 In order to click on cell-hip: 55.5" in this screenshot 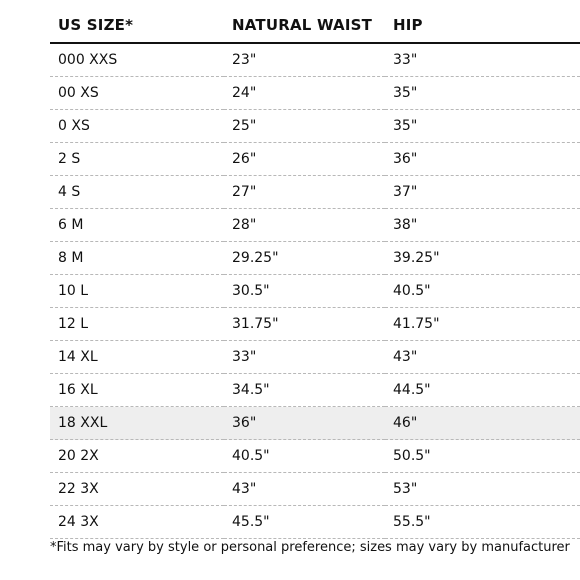, I will do `click(482, 522)`.